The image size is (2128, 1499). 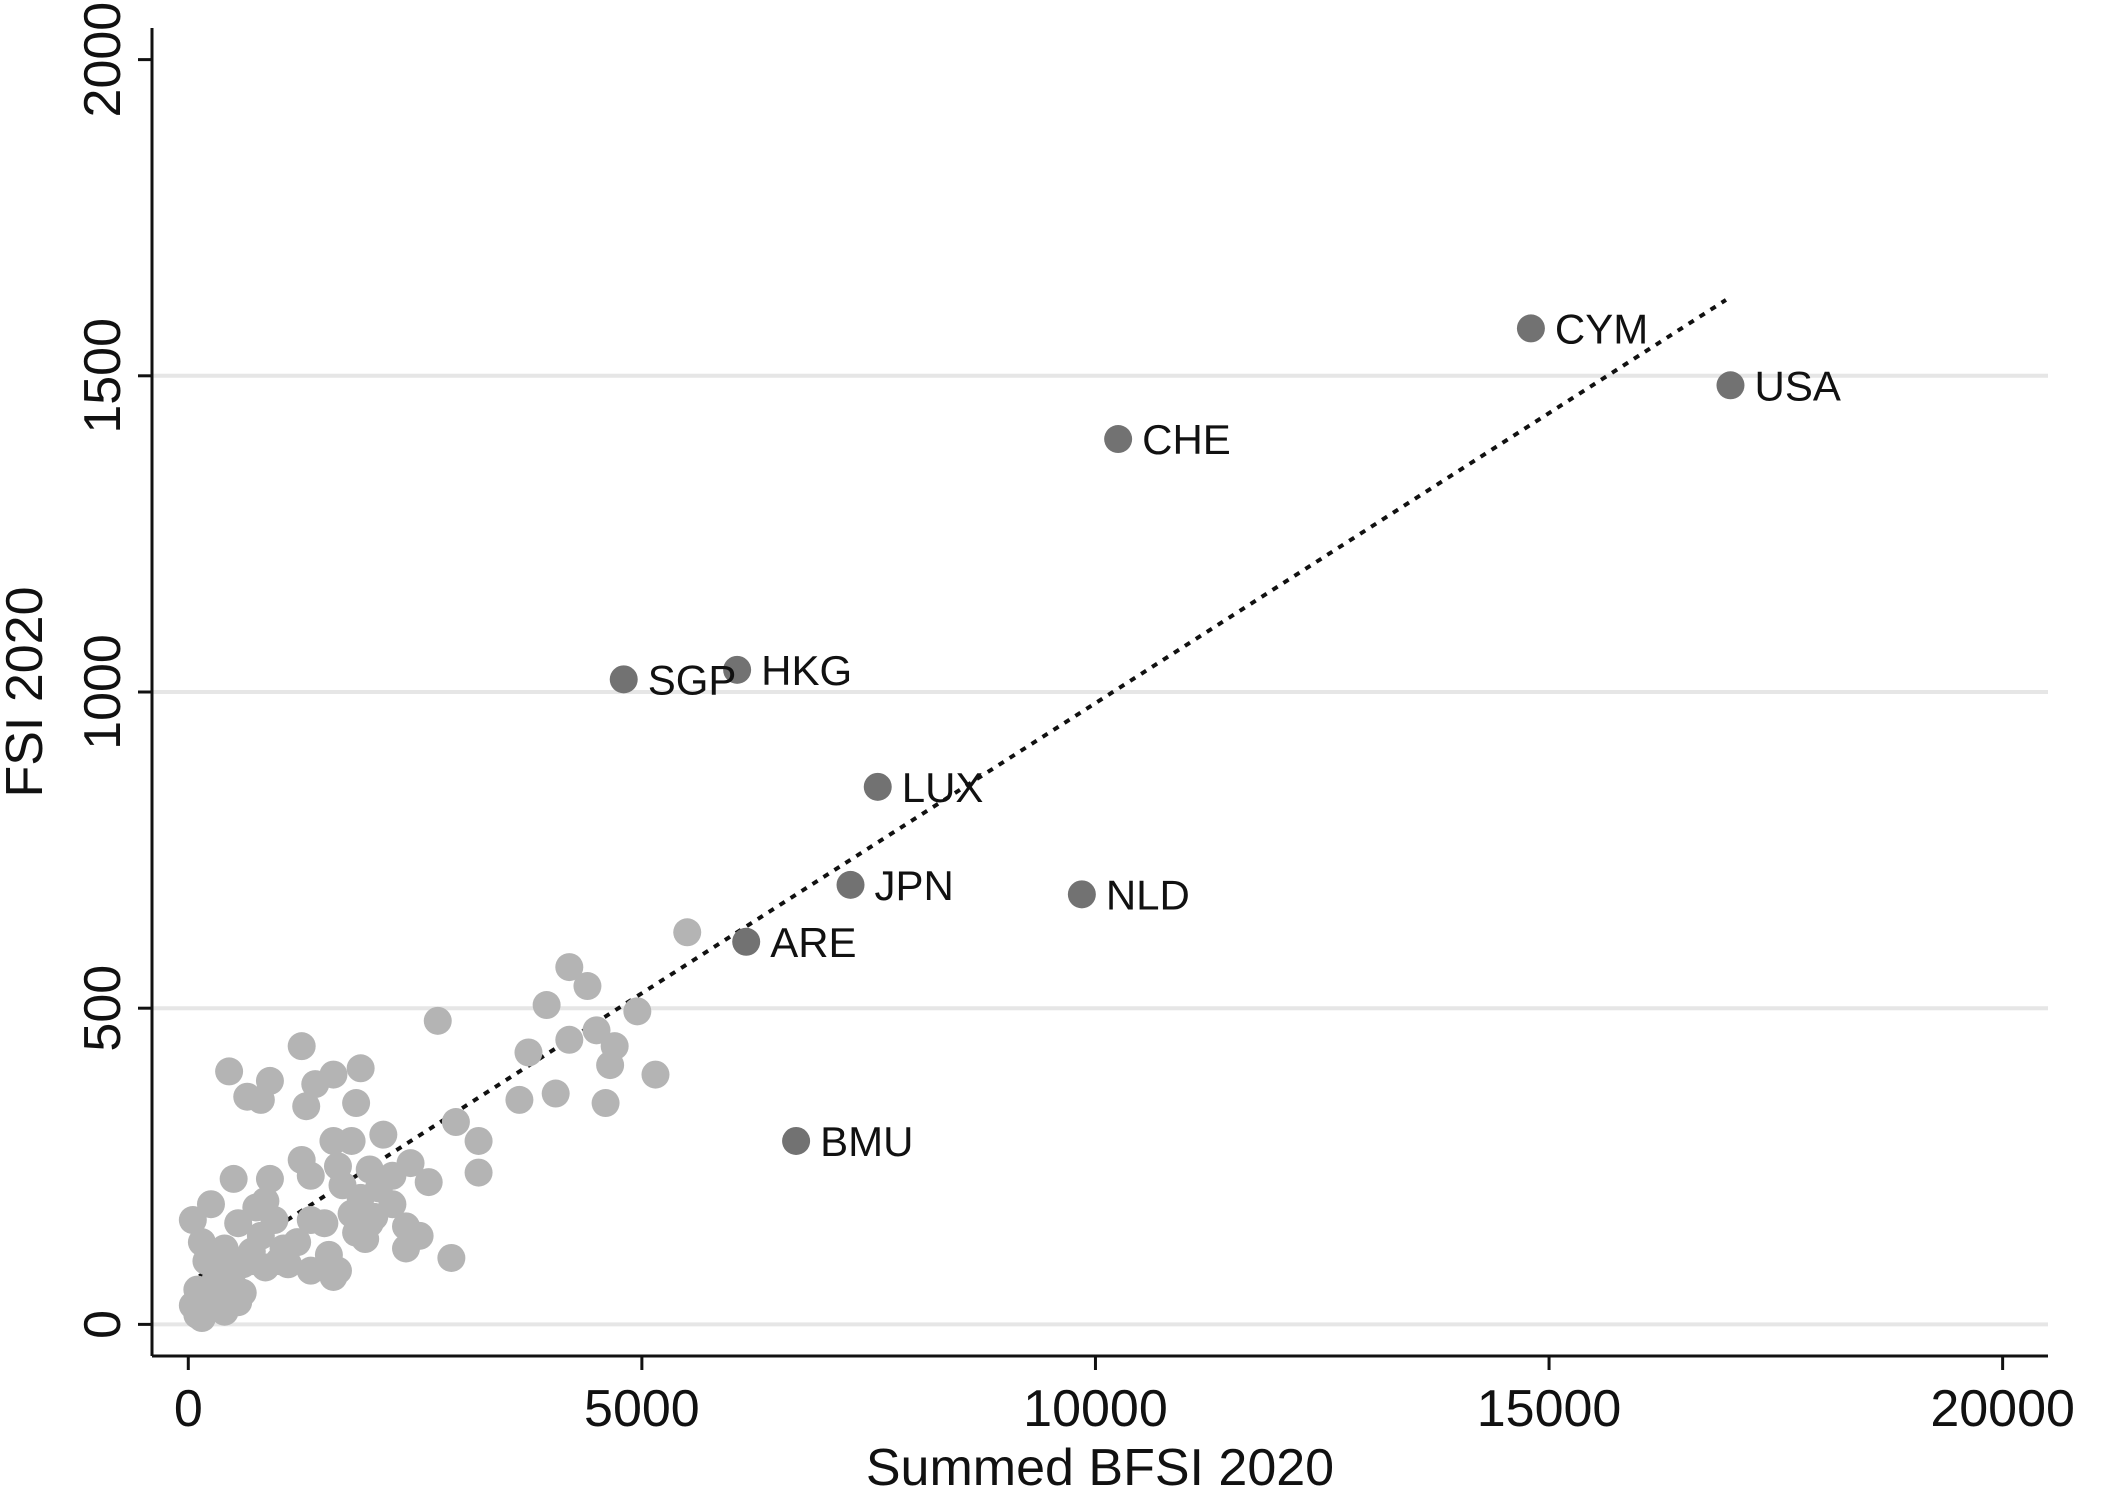 What do you see at coordinates (1186, 439) in the screenshot?
I see `point-label: CHE` at bounding box center [1186, 439].